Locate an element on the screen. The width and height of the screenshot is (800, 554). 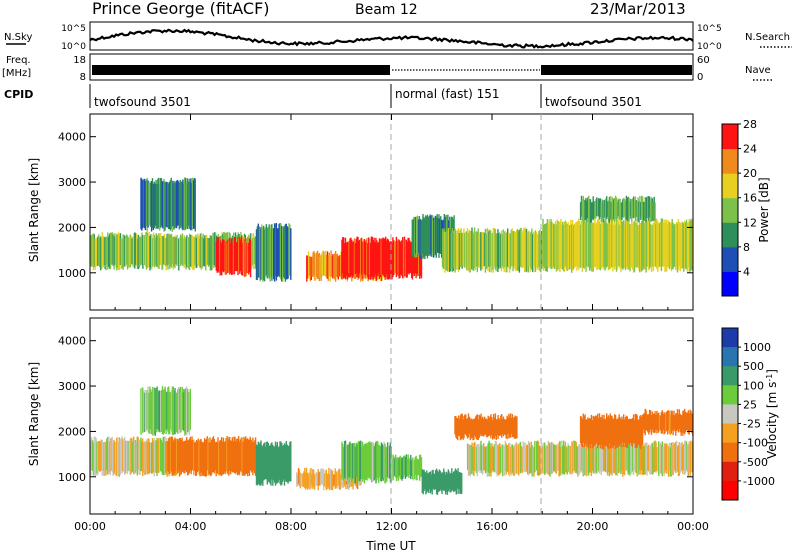
noise-right-bottom-tick: 10^0 is located at coordinates (709, 47).